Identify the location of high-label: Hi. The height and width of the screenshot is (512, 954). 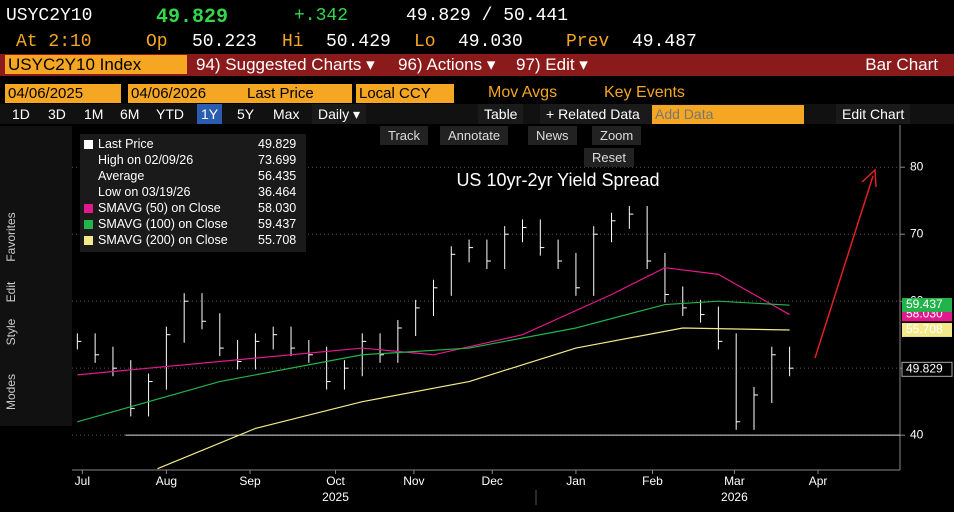
(293, 42).